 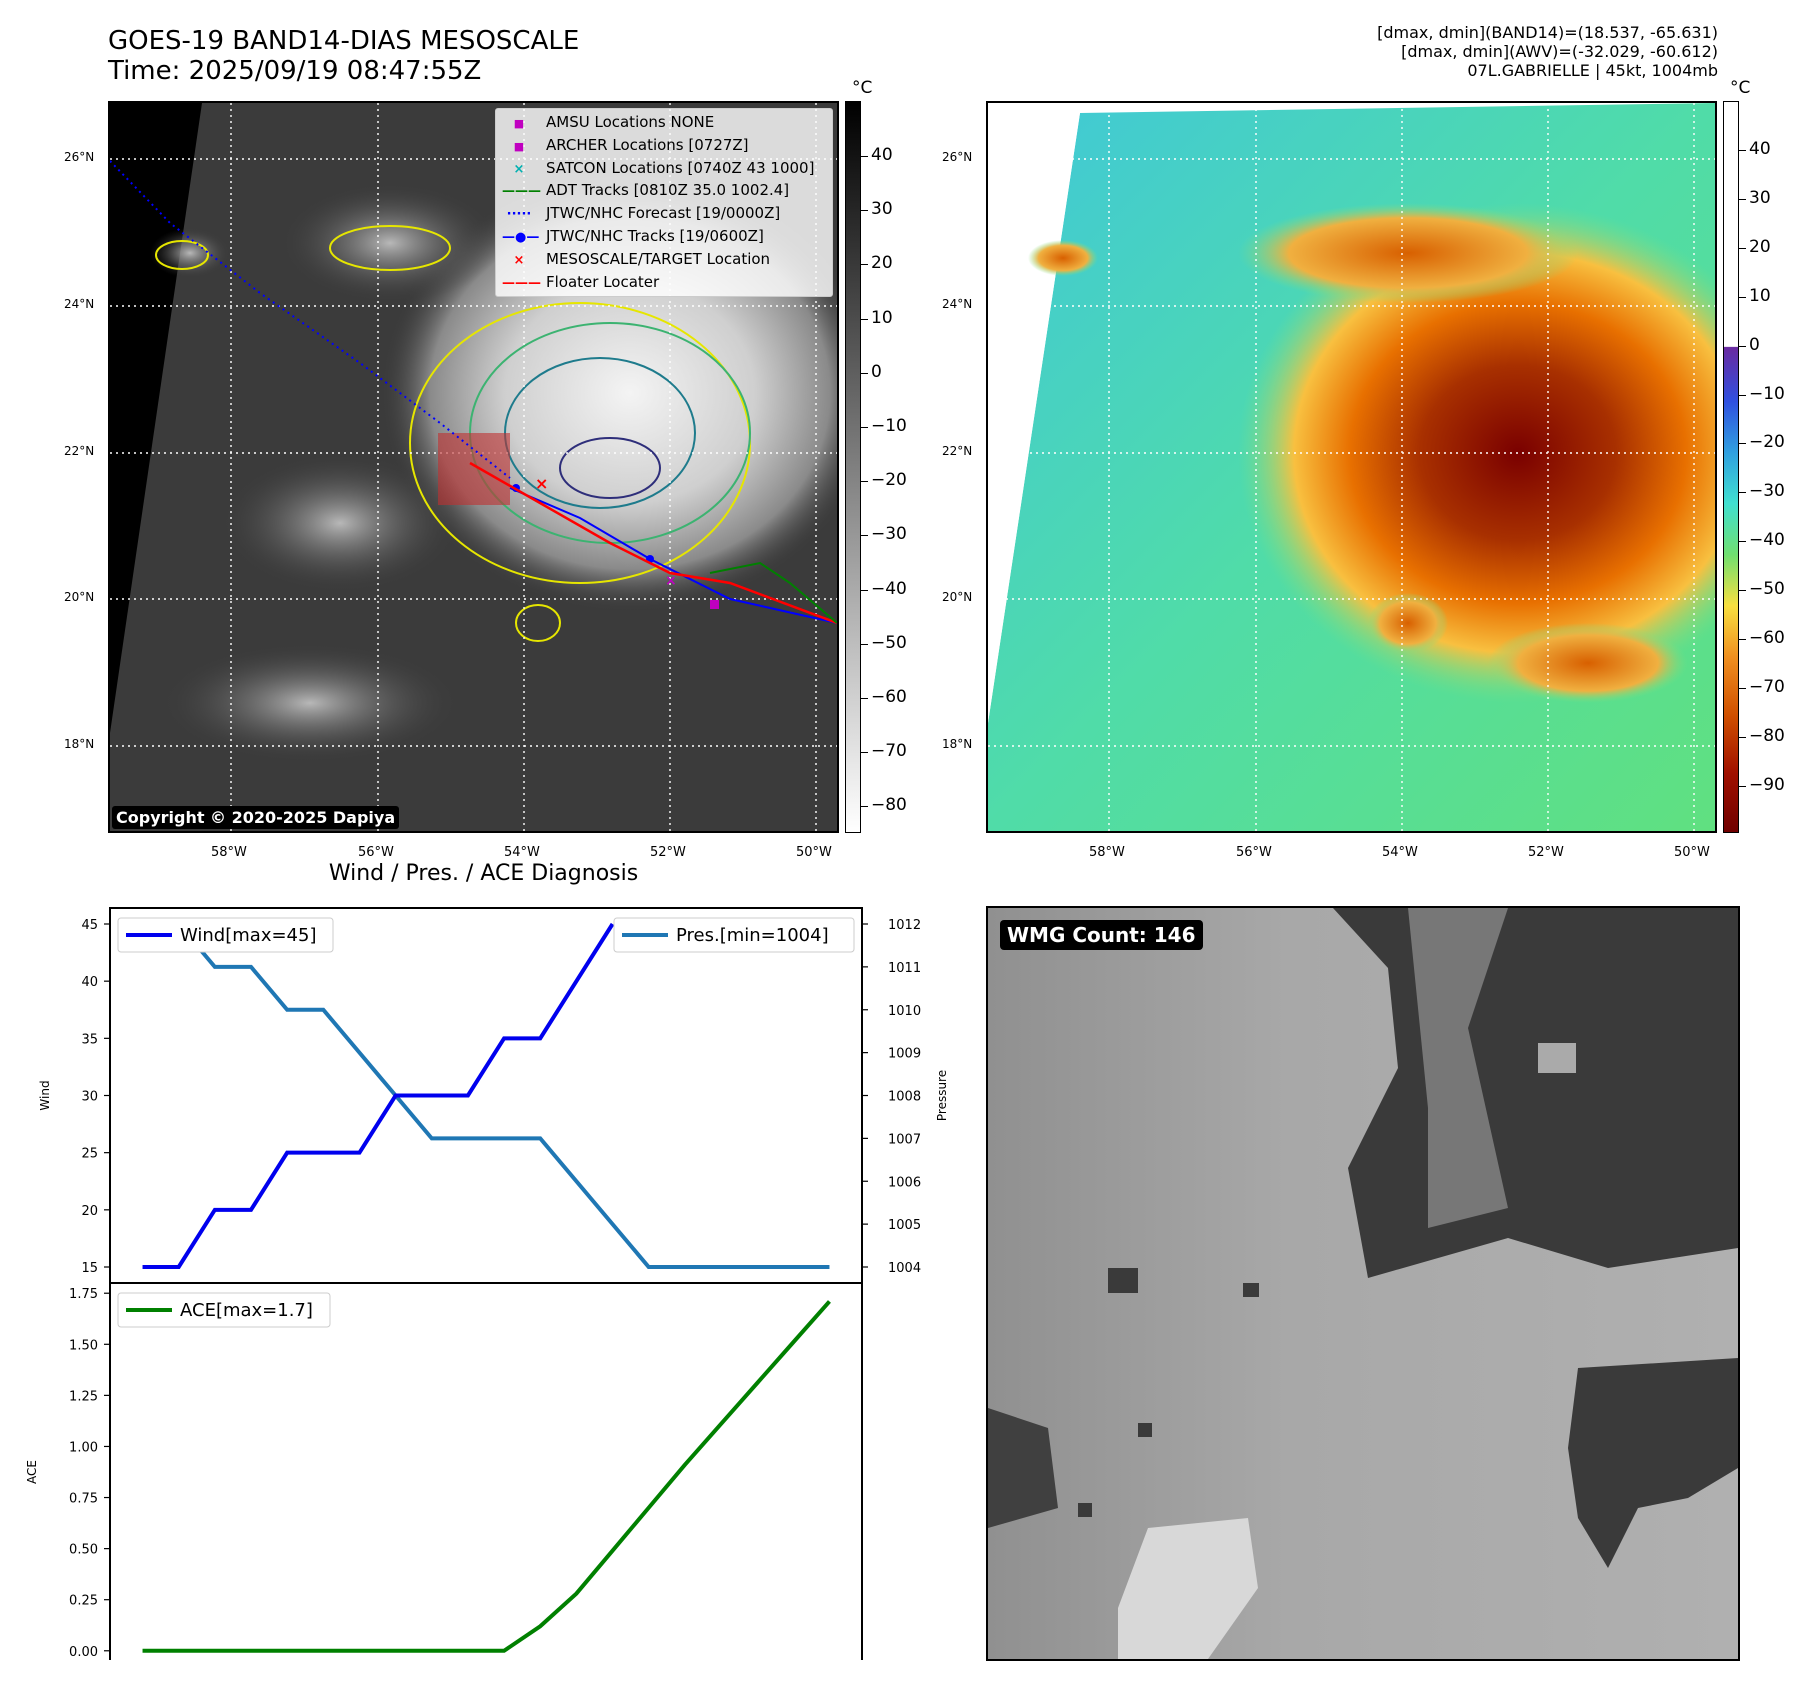 I want to click on legend-label: JTWC/NHC Forecast [19/0000Z], so click(x=663, y=213).